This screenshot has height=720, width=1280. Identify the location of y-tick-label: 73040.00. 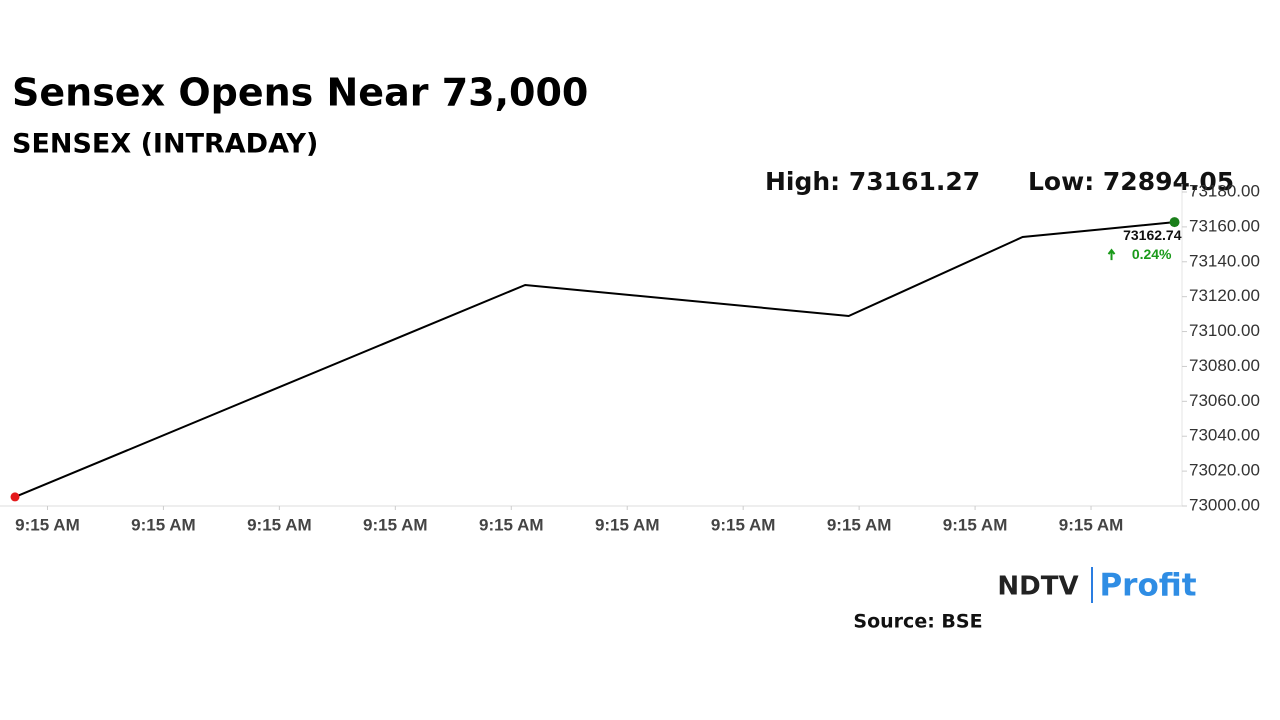
(1224, 435).